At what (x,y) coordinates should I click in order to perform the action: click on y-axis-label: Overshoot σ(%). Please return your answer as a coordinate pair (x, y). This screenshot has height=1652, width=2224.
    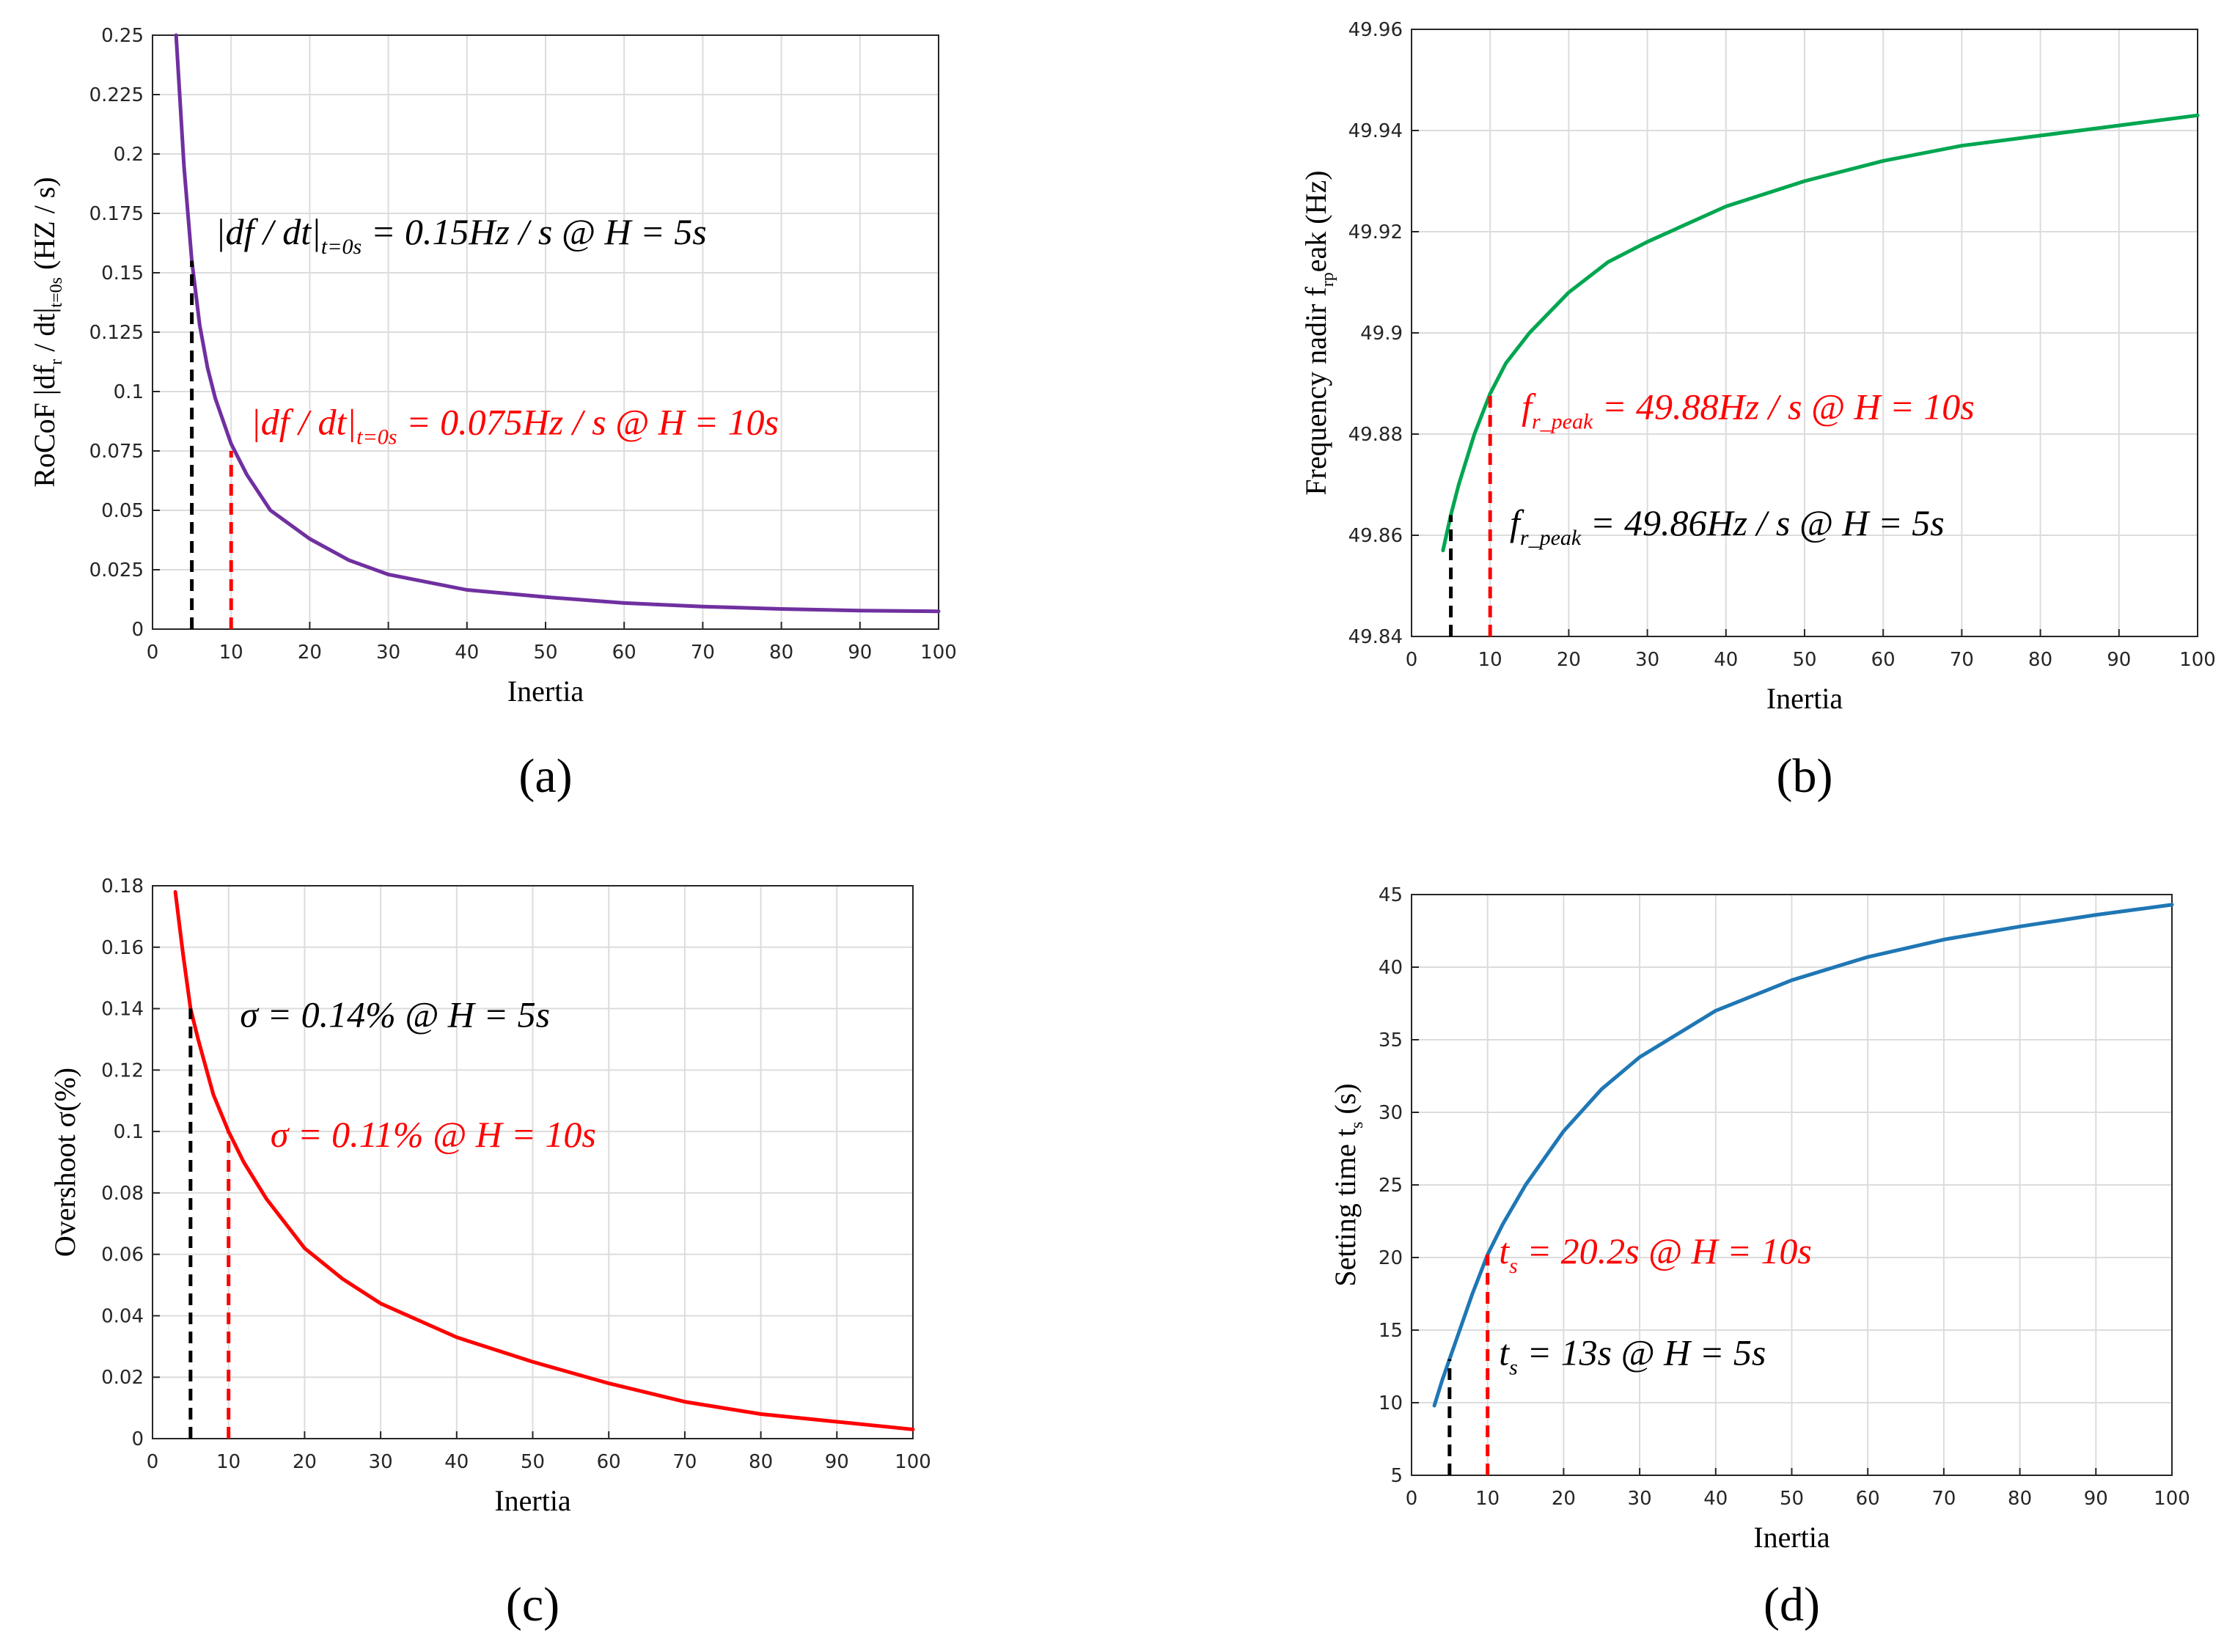
    Looking at the image, I should click on (64, 1162).